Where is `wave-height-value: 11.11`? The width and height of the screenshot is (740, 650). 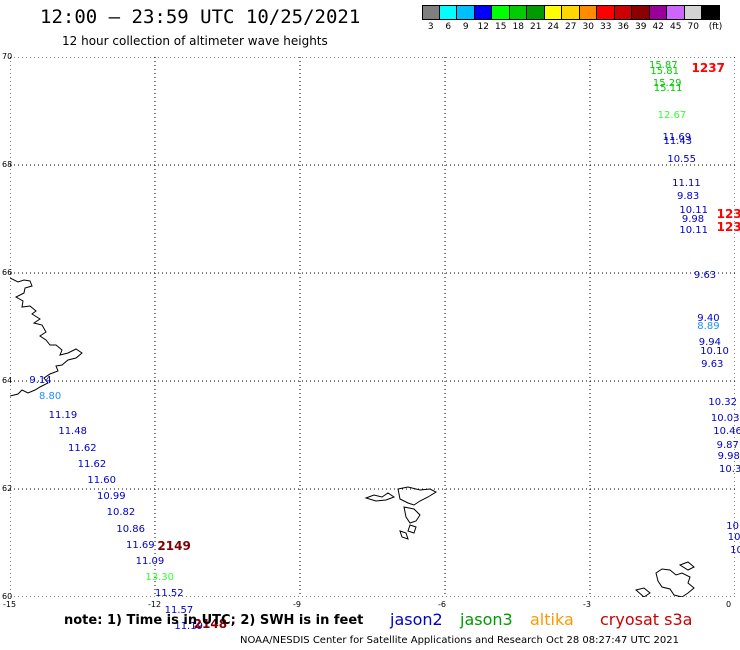
wave-height-value: 11.11 is located at coordinates (686, 183).